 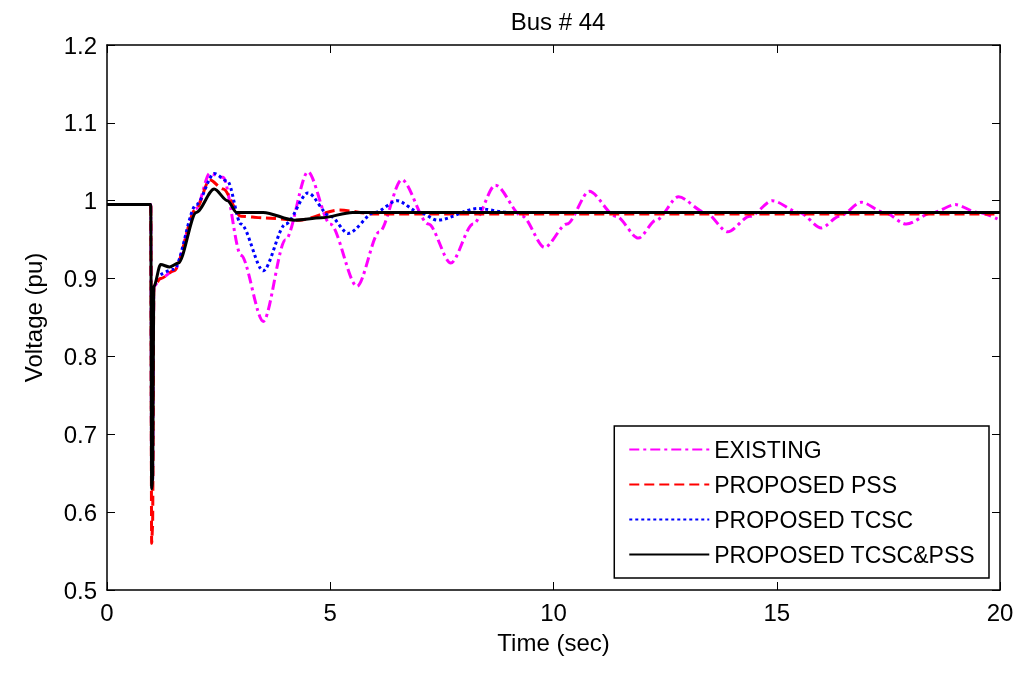 What do you see at coordinates (814, 519) in the screenshot?
I see `legend-label: PROPOSED TCSC` at bounding box center [814, 519].